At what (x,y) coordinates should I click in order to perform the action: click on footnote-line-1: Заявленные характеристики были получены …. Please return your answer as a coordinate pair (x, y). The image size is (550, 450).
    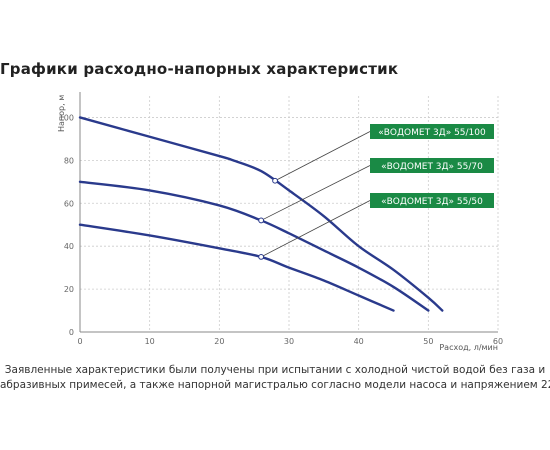
    Looking at the image, I should click on (275, 370).